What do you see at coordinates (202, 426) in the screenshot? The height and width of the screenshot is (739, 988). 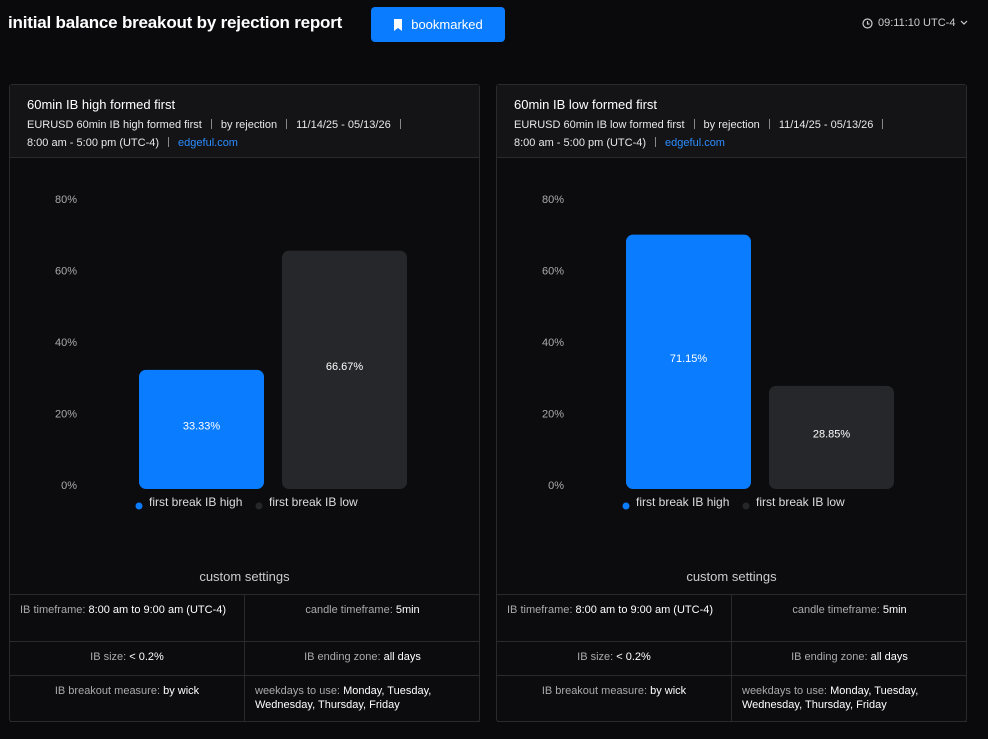 I see `value-label: 33.33%` at bounding box center [202, 426].